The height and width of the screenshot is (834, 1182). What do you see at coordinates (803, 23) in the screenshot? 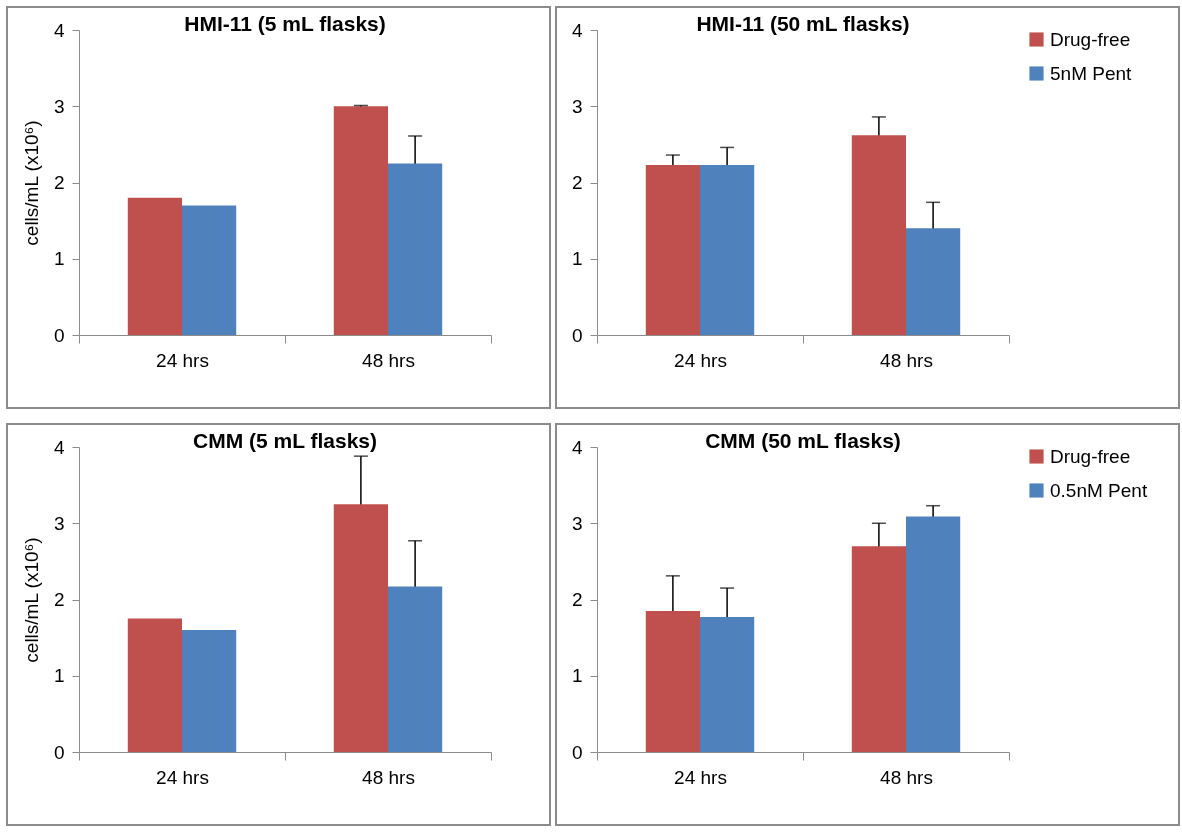
I see `chart-title: HMI-11 (50 mL flasks)` at bounding box center [803, 23].